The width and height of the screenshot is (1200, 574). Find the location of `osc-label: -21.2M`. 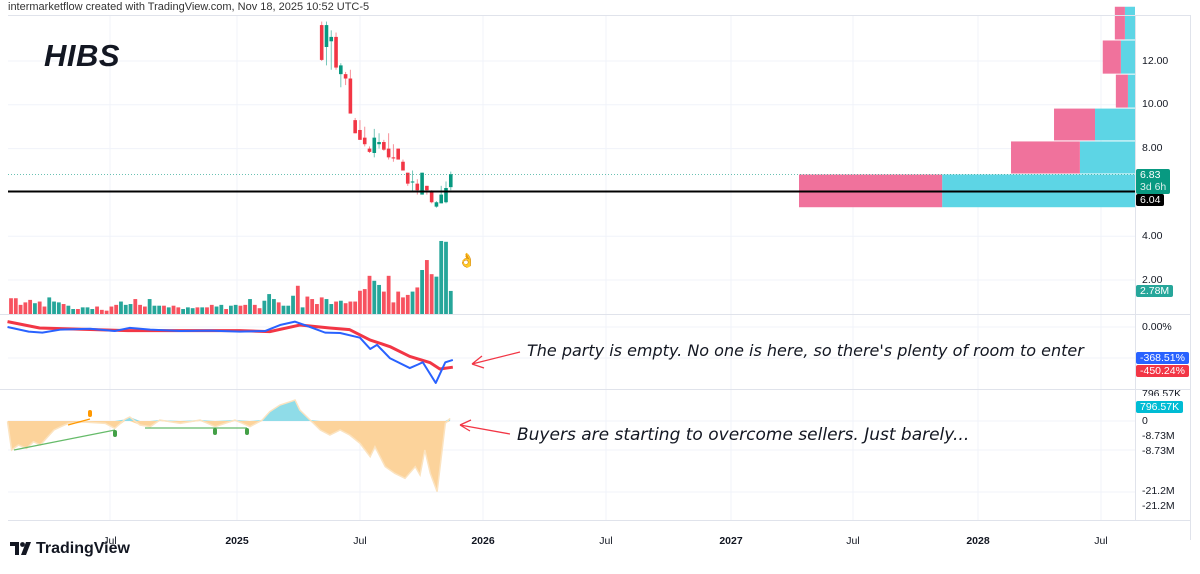

osc-label: -21.2M is located at coordinates (1158, 506).